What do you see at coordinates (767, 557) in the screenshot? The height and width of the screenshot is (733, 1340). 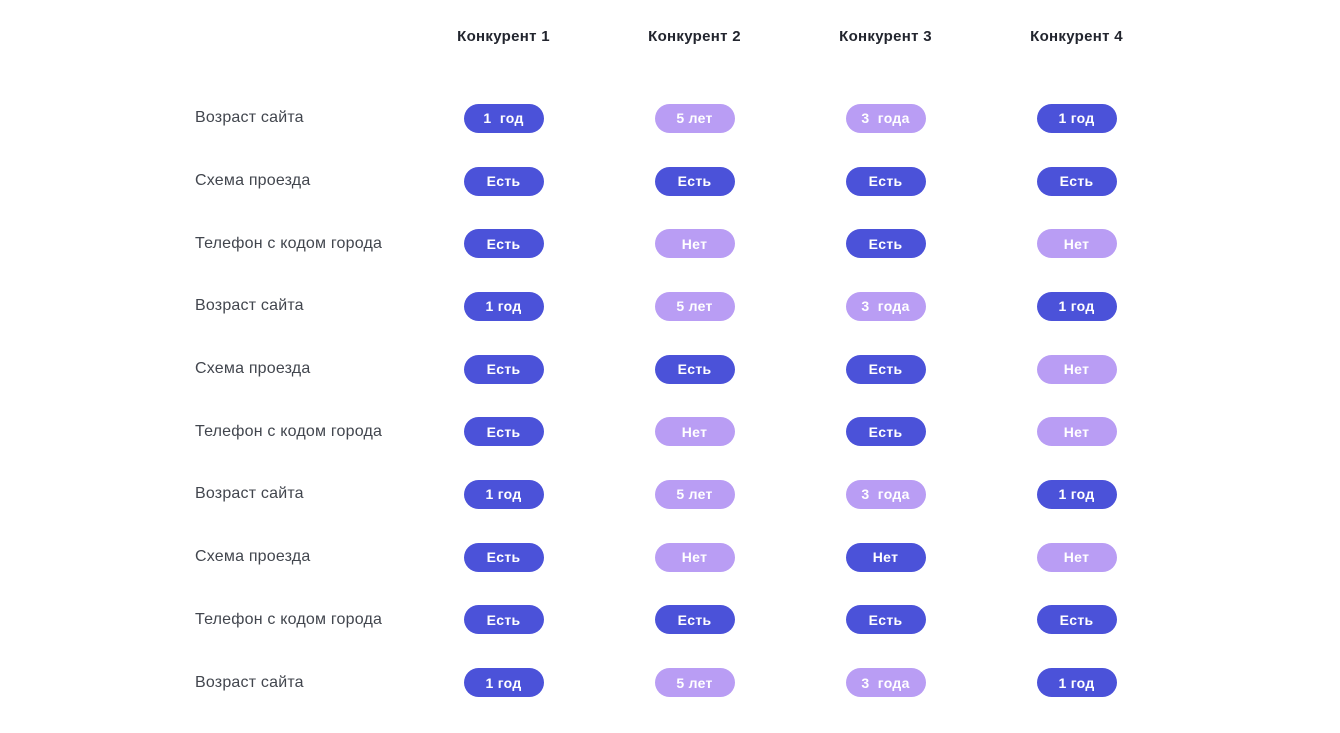 I see `table-row: Схема проезда Есть Нет Нет Нет` at bounding box center [767, 557].